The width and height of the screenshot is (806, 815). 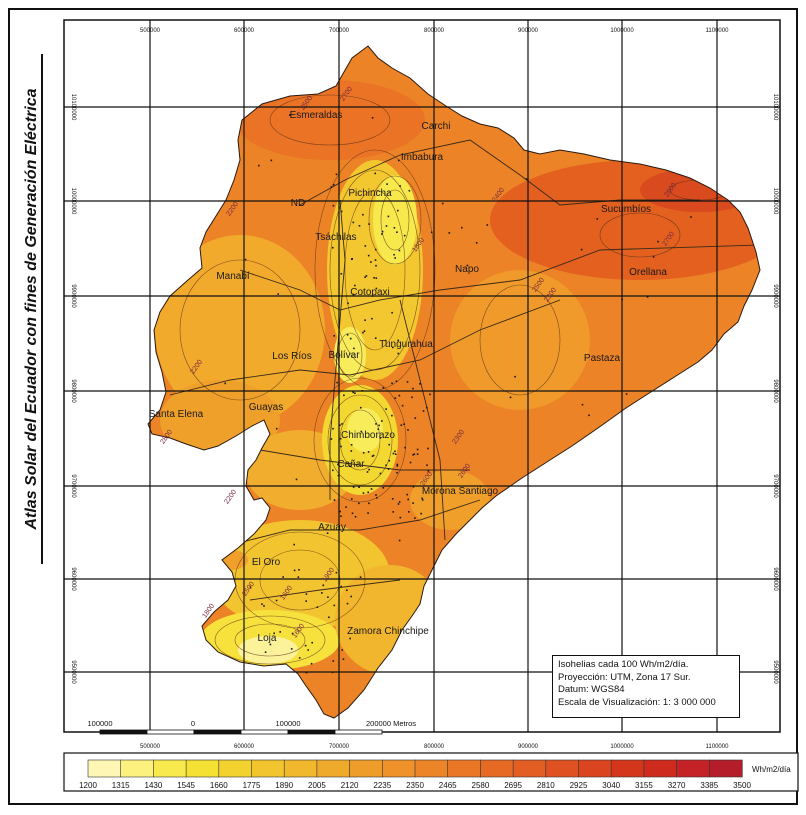 I want to click on legend-break-label: 2465, so click(x=448, y=785).